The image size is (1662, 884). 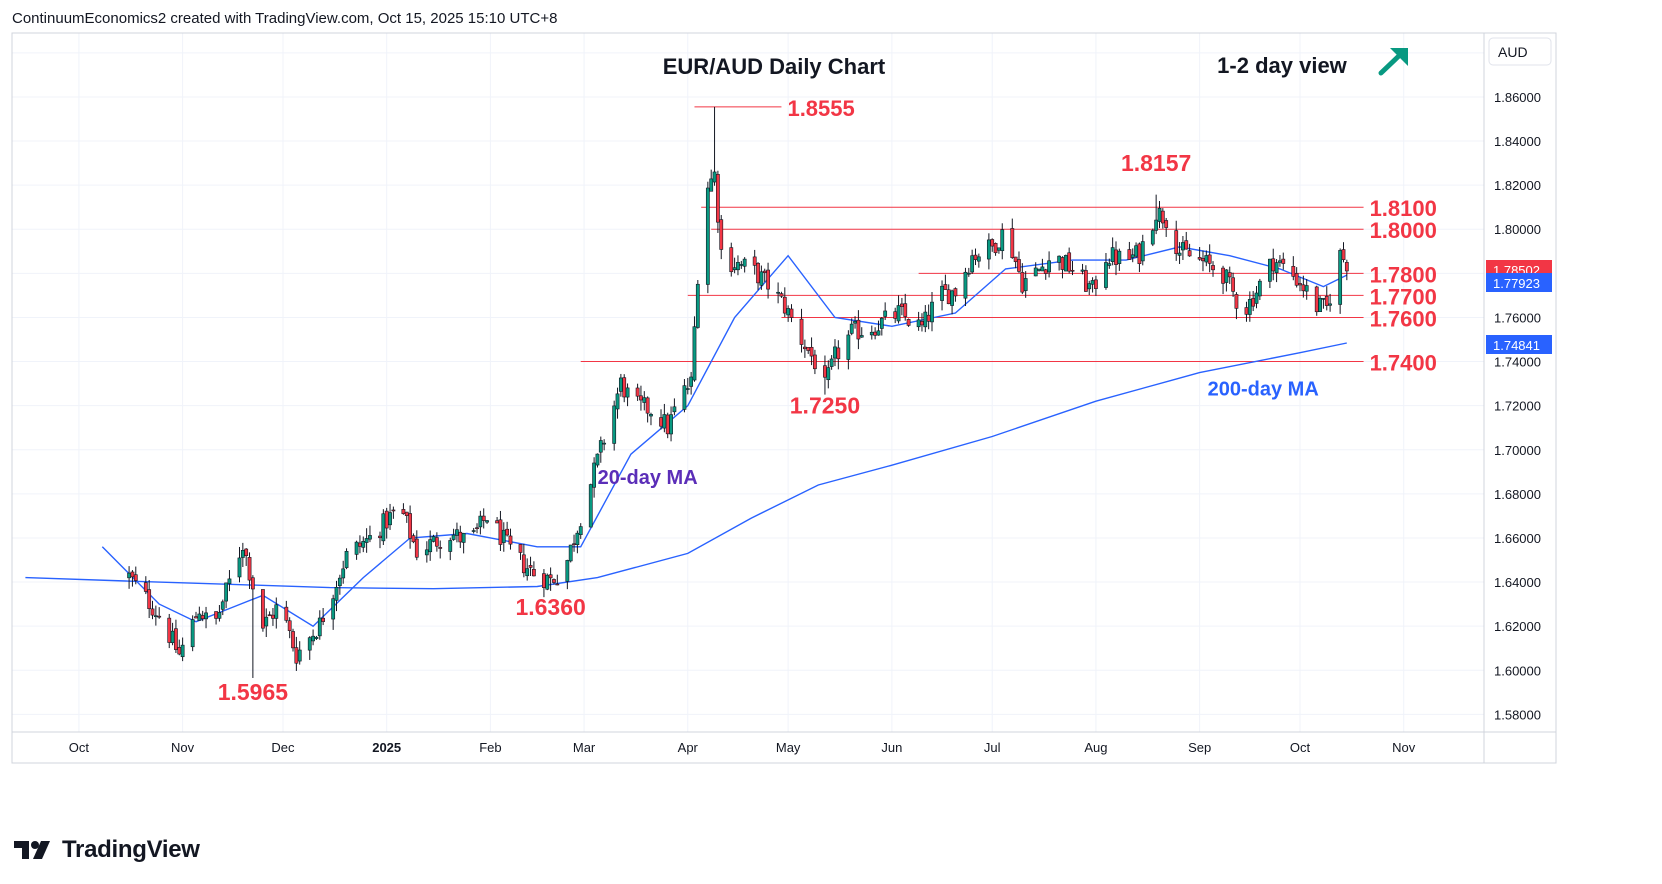 What do you see at coordinates (1519, 344) in the screenshot?
I see `price-tag: 1.74841` at bounding box center [1519, 344].